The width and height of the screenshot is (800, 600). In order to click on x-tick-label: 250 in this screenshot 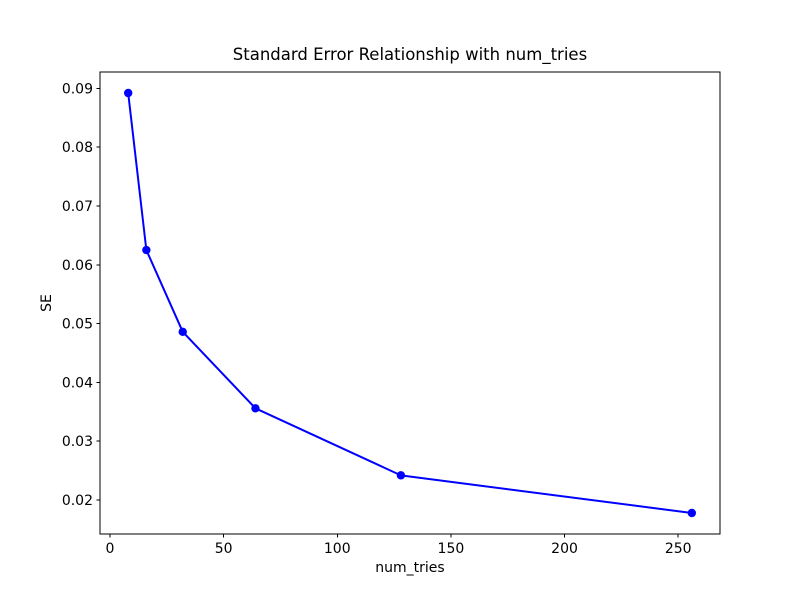, I will do `click(678, 549)`.